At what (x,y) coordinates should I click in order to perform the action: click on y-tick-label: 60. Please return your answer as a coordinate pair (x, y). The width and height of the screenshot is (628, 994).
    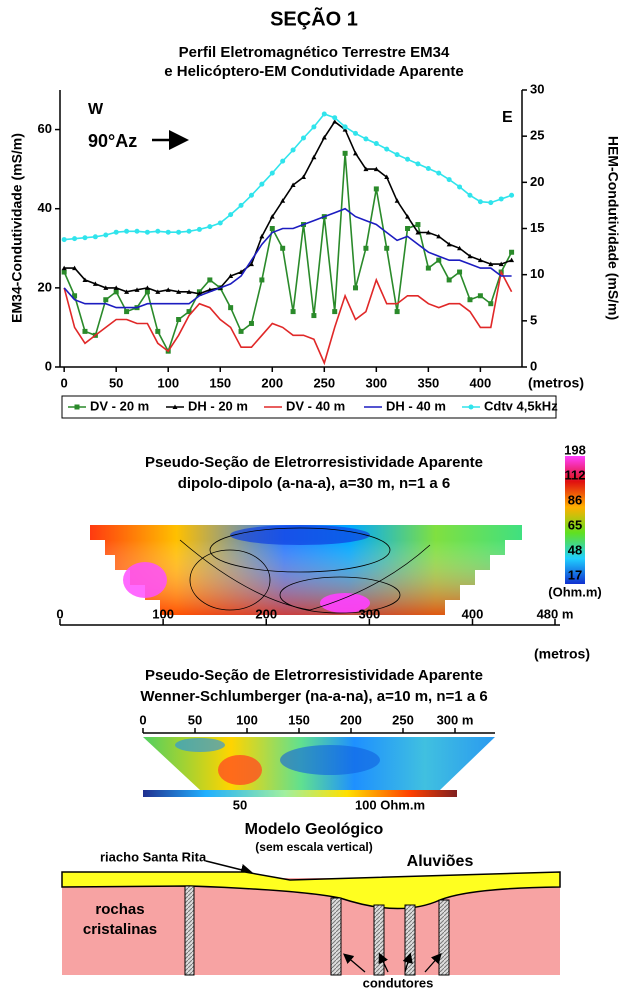
    Looking at the image, I should click on (45, 128).